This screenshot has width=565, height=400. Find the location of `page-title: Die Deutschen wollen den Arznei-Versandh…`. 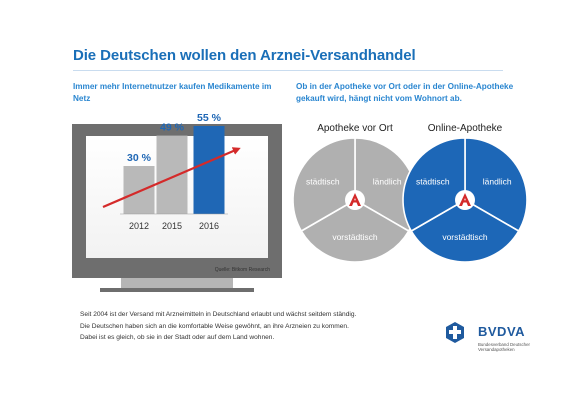

page-title: Die Deutschen wollen den Arznei-Versandh… is located at coordinates (244, 55).